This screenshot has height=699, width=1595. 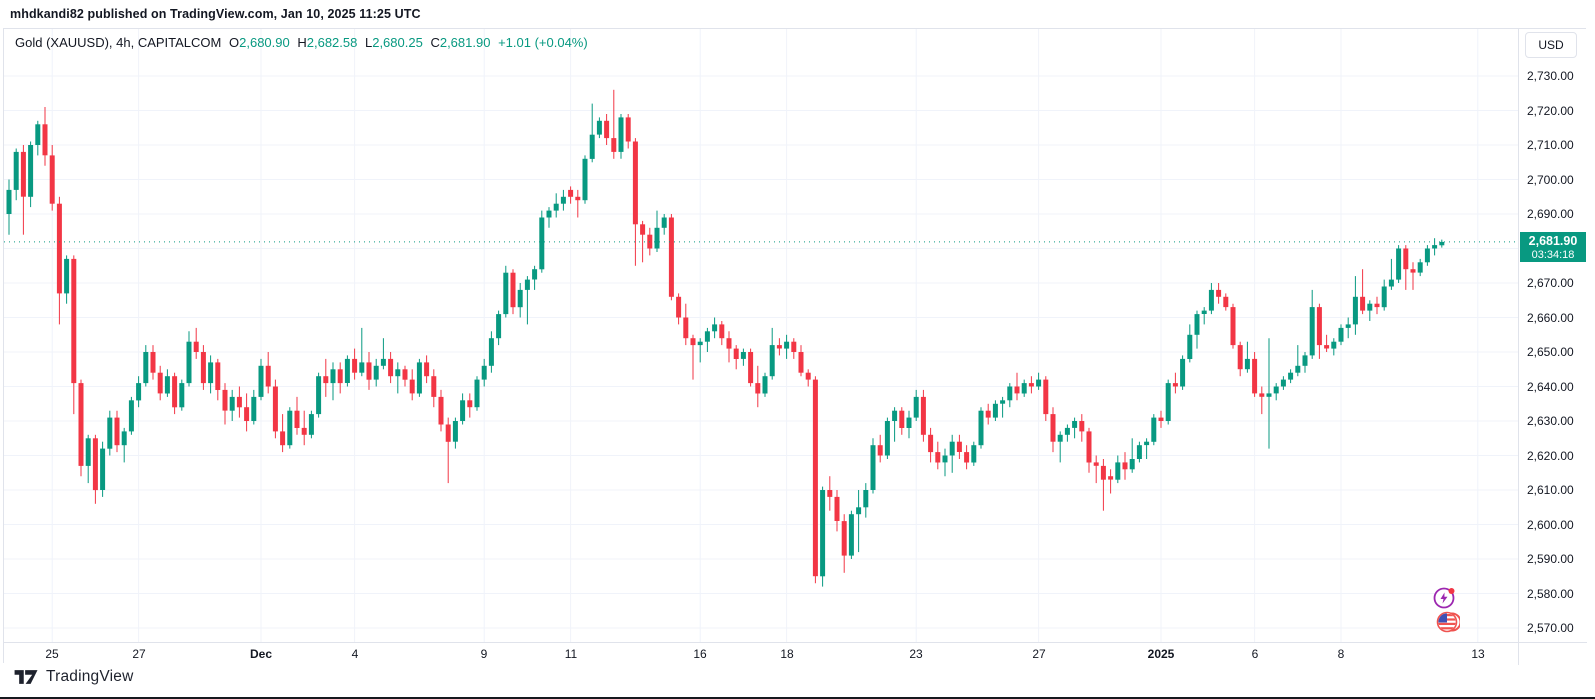 What do you see at coordinates (1550, 456) in the screenshot?
I see `price-tick-label: 2,620.00` at bounding box center [1550, 456].